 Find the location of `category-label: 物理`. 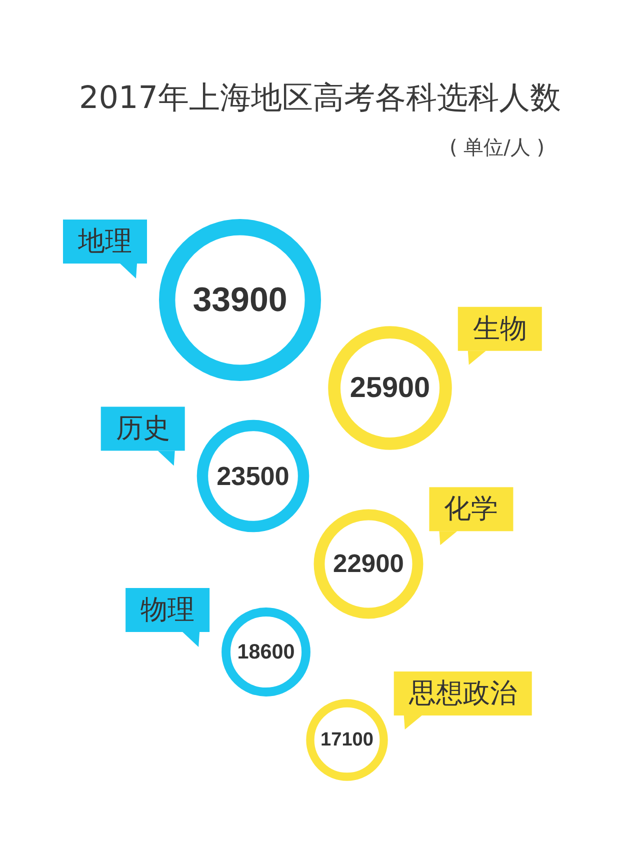

category-label: 物理 is located at coordinates (167, 610).